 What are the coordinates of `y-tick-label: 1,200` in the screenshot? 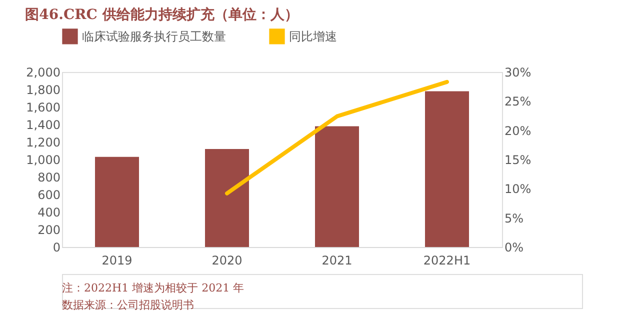 It's located at (43, 143).